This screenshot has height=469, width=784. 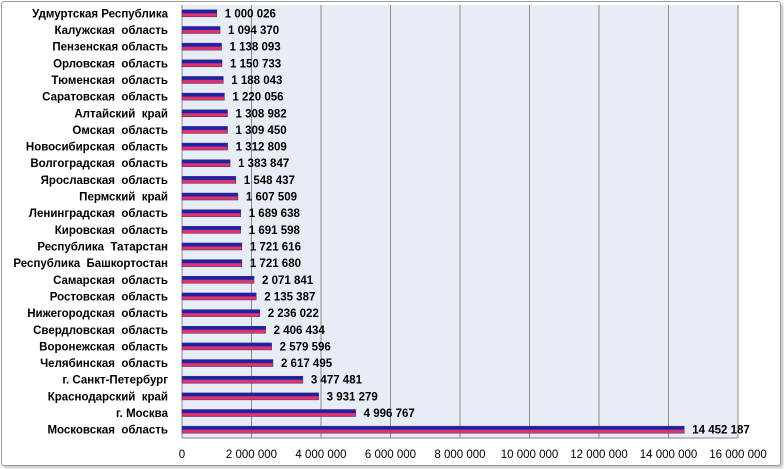 What do you see at coordinates (320, 455) in the screenshot?
I see `x-tick-label: 4 000 000` at bounding box center [320, 455].